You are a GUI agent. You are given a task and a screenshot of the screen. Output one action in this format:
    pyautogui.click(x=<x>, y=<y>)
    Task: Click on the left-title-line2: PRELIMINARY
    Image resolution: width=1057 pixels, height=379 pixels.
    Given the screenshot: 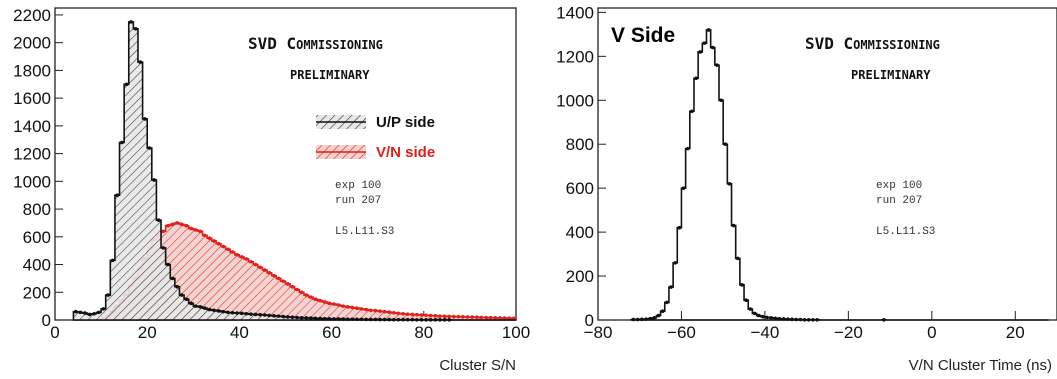 What is the action you would take?
    pyautogui.click(x=330, y=75)
    